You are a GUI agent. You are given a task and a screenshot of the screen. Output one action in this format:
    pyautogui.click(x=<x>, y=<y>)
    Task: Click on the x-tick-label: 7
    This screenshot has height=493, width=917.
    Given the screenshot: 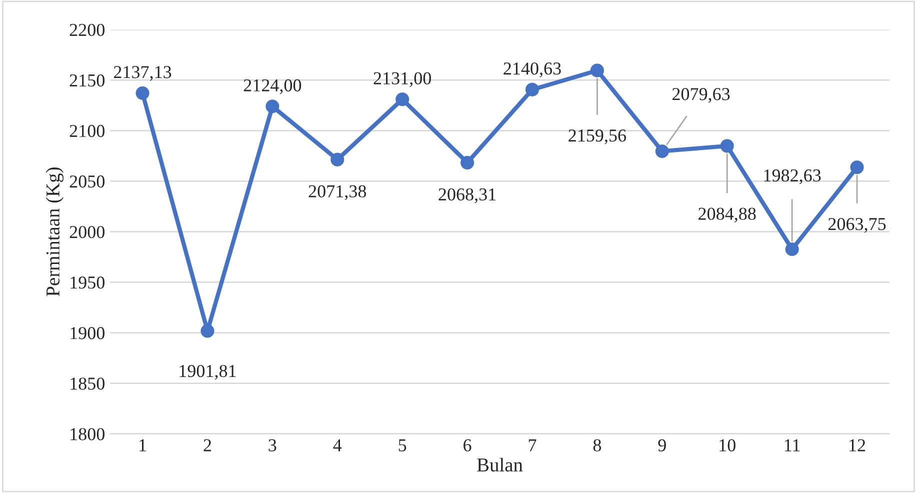 What is the action you would take?
    pyautogui.click(x=532, y=445)
    